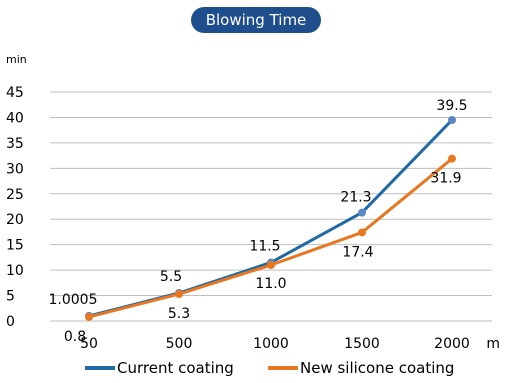 The height and width of the screenshot is (383, 506). What do you see at coordinates (15, 220) in the screenshot?
I see `y-tick-label: 20` at bounding box center [15, 220].